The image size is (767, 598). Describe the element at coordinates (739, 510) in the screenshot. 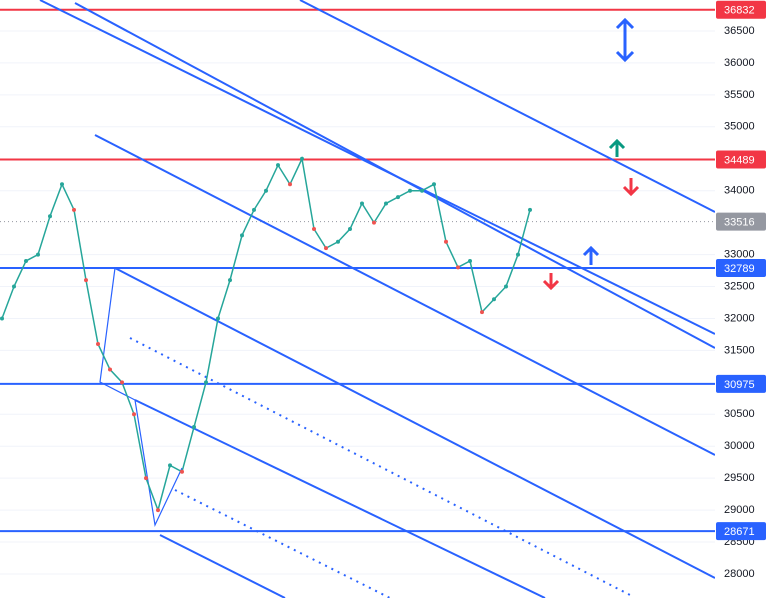

I see `y-tick-label: 29000` at that location.